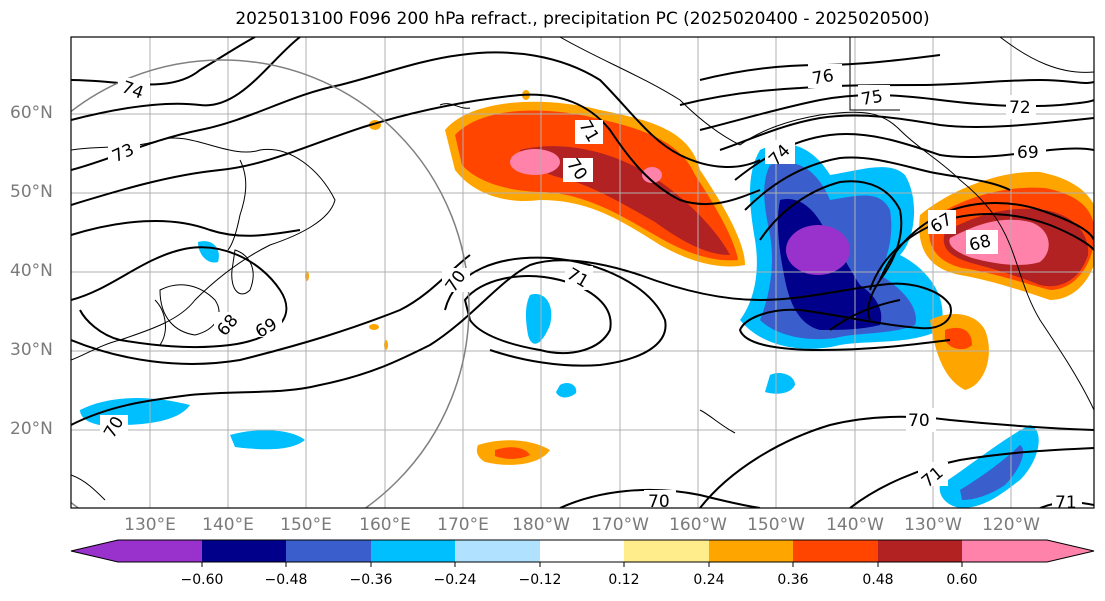 Image resolution: width=1105 pixels, height=601 pixels. Describe the element at coordinates (823, 77) in the screenshot. I see `contour-label-76: 76` at that location.